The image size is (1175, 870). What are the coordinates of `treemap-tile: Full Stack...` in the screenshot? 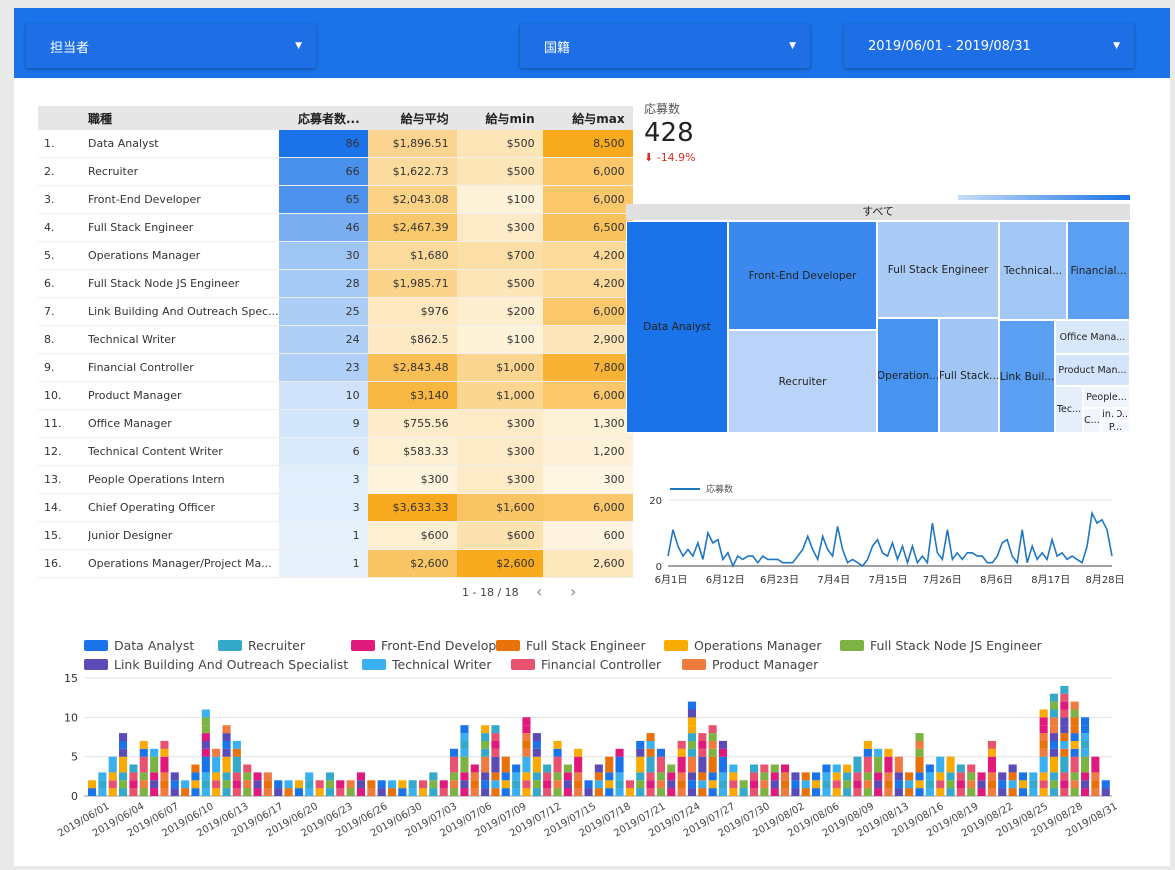 It's located at (969, 375).